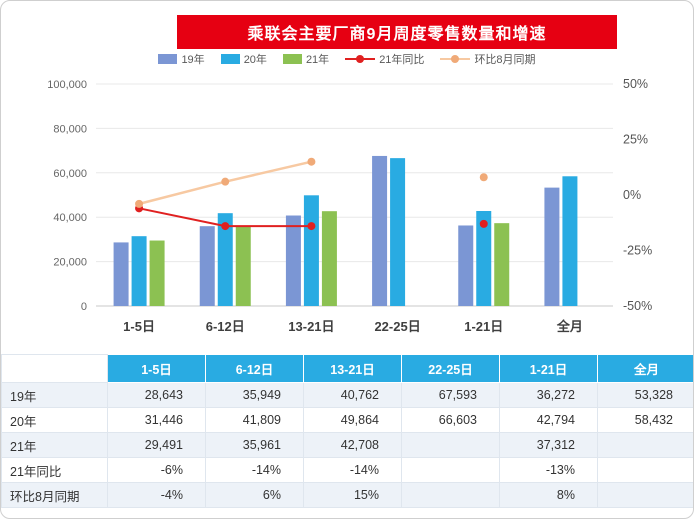 This screenshot has height=519, width=694. What do you see at coordinates (84, 307) in the screenshot?
I see `y-axis-label: 0` at bounding box center [84, 307].